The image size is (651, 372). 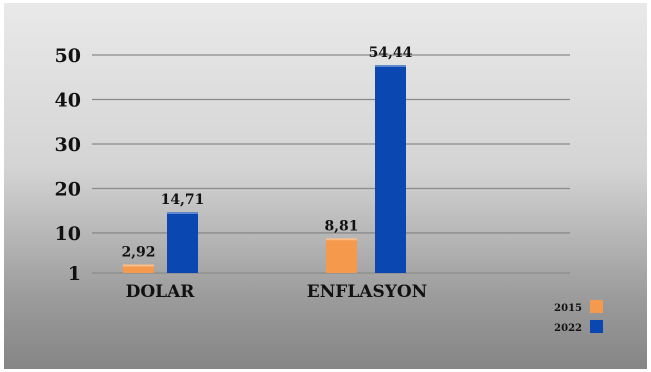 I want to click on legend-label-2022: 2022, so click(x=568, y=328).